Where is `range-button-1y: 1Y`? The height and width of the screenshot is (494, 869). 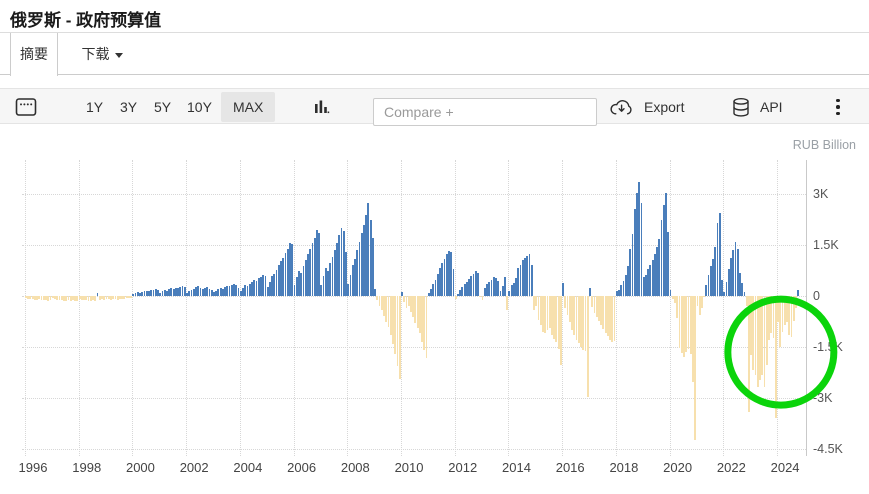 range-button-1y: 1Y is located at coordinates (94, 107).